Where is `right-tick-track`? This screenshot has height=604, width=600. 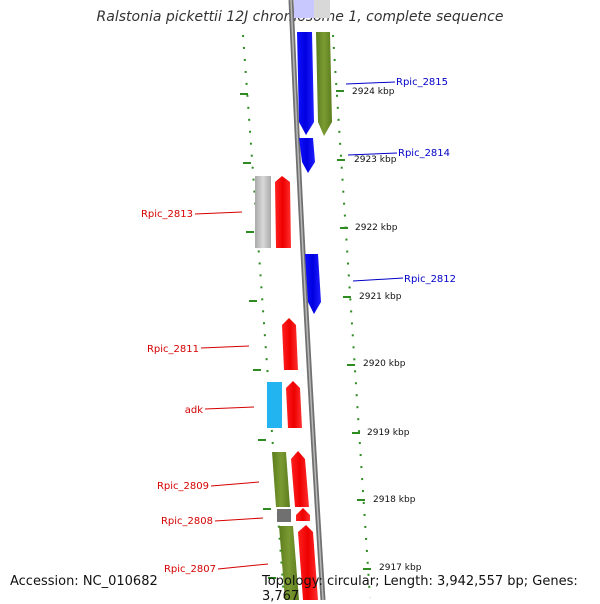 right-tick-track is located at coordinates (351, 316).